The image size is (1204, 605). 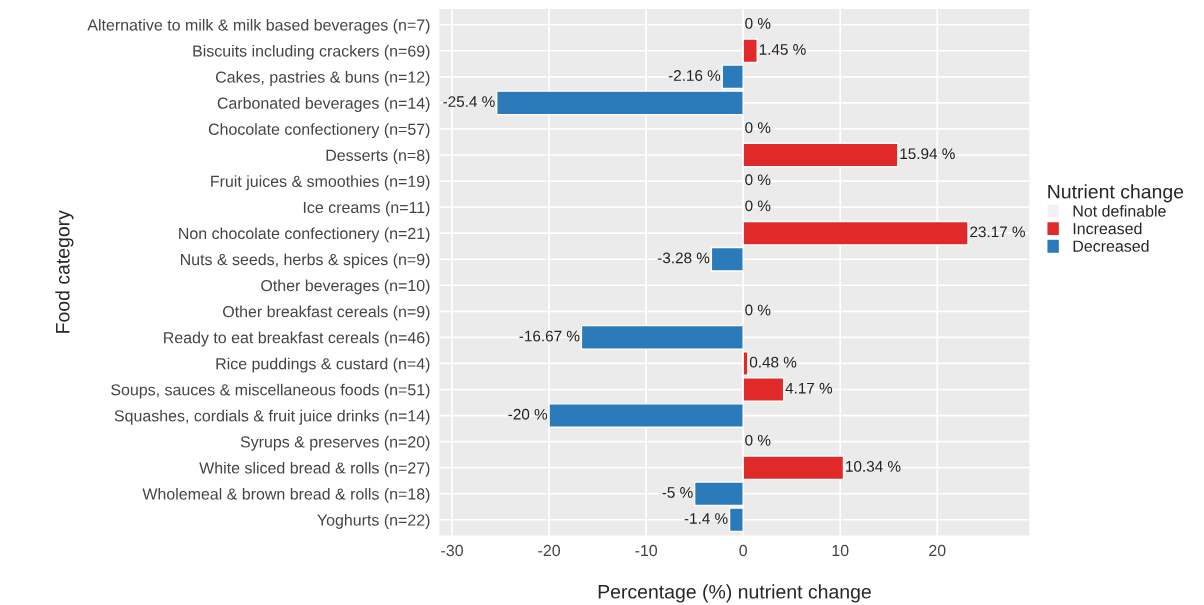 I want to click on data-label: -2.16 %, so click(x=694, y=75).